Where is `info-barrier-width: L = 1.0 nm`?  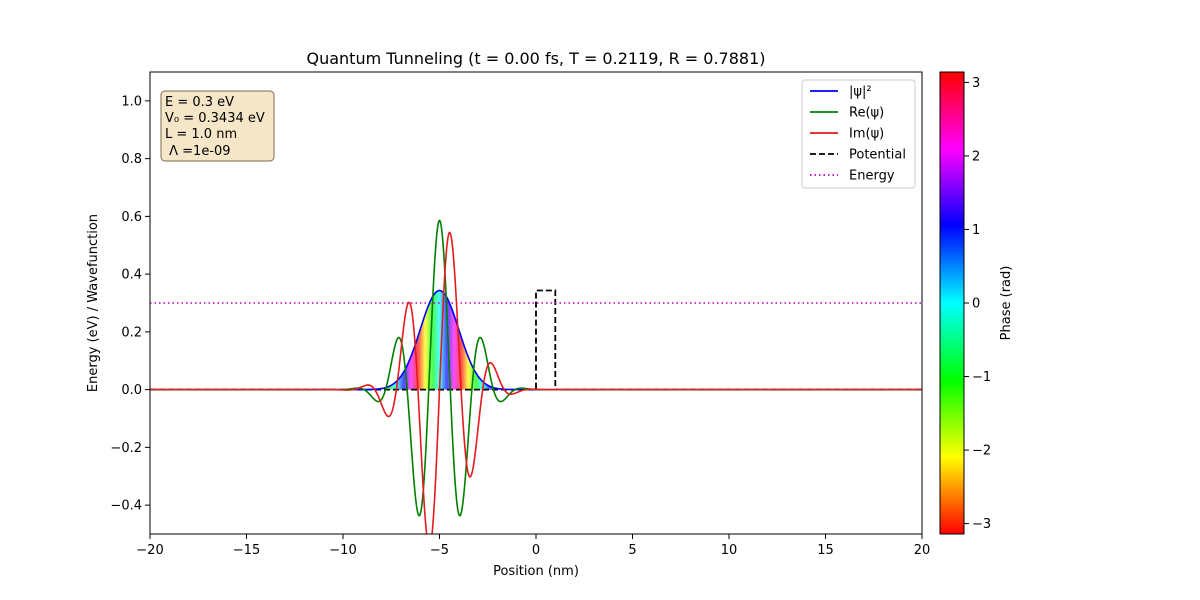 info-barrier-width: L = 1.0 nm is located at coordinates (201, 134).